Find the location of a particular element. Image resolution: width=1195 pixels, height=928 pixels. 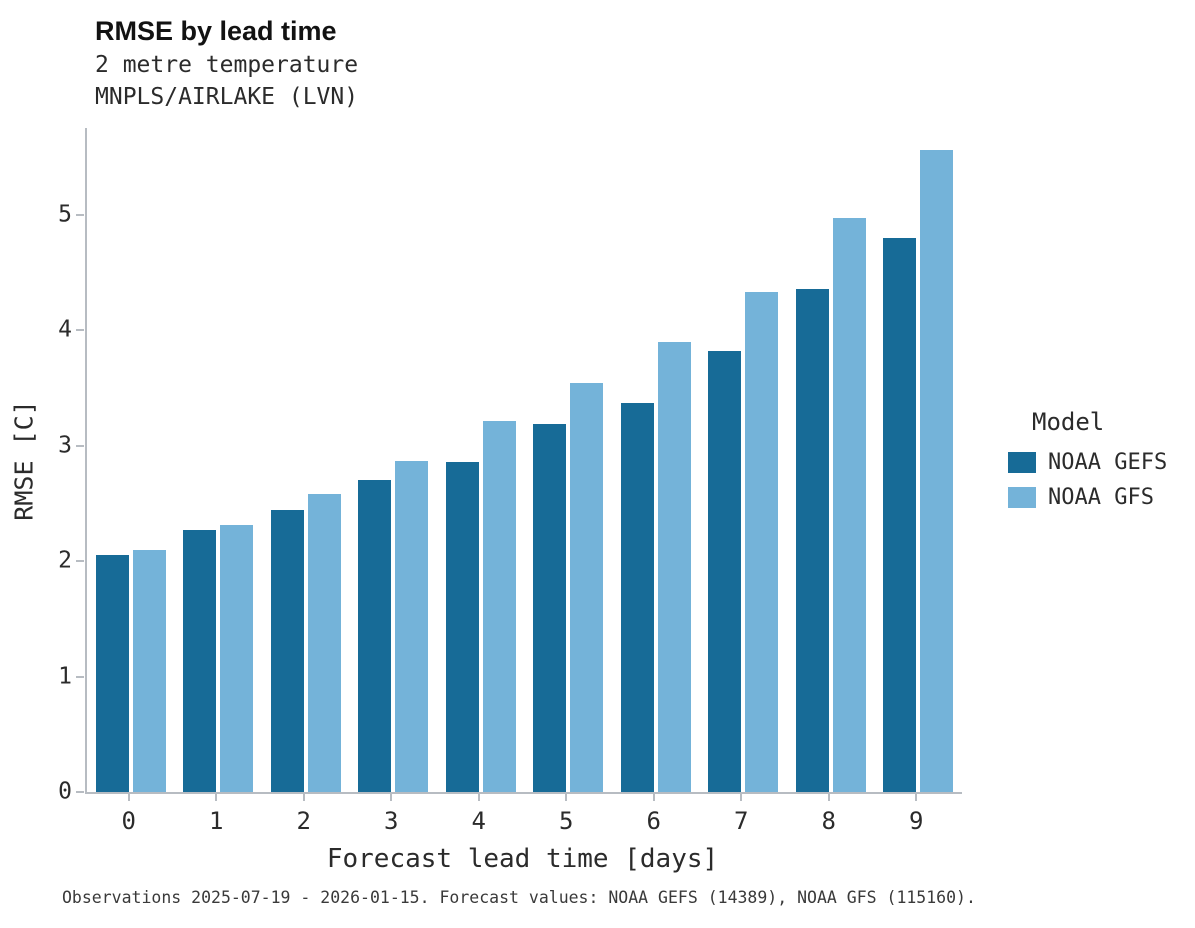

legend-swatch-noaa-gfs is located at coordinates (1022, 497).